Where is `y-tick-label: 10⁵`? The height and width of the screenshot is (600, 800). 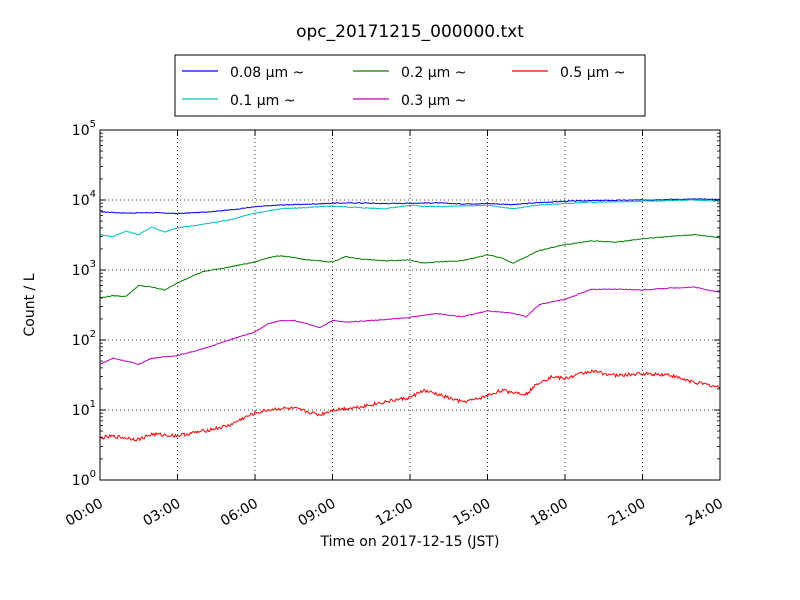
y-tick-label: 10⁵ is located at coordinates (84, 129).